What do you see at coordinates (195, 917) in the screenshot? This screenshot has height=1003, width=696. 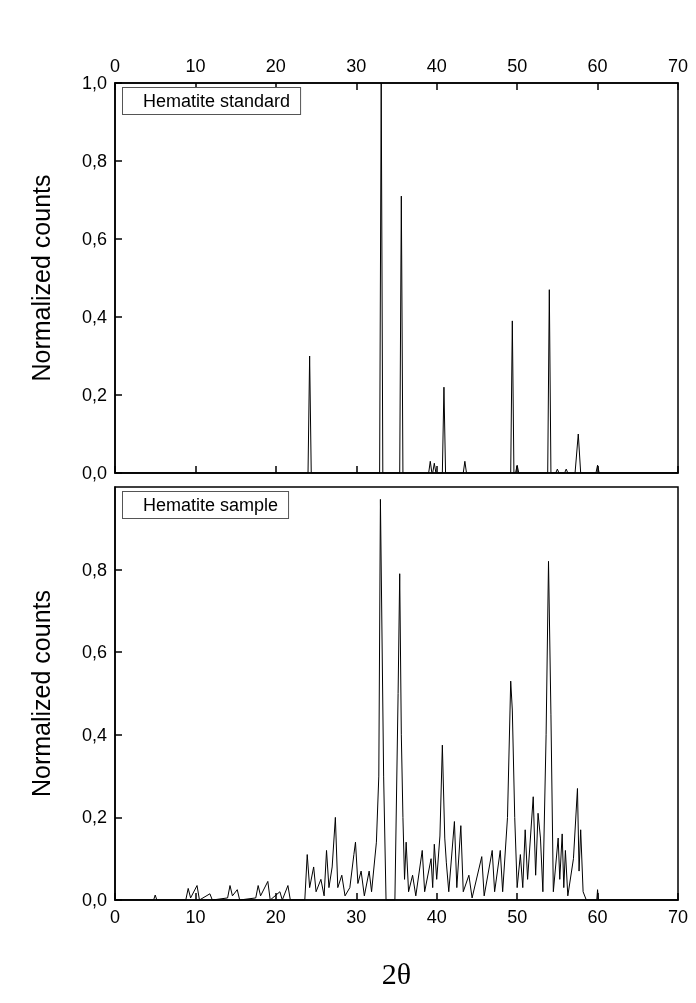 I see `x-tick-label: 10` at bounding box center [195, 917].